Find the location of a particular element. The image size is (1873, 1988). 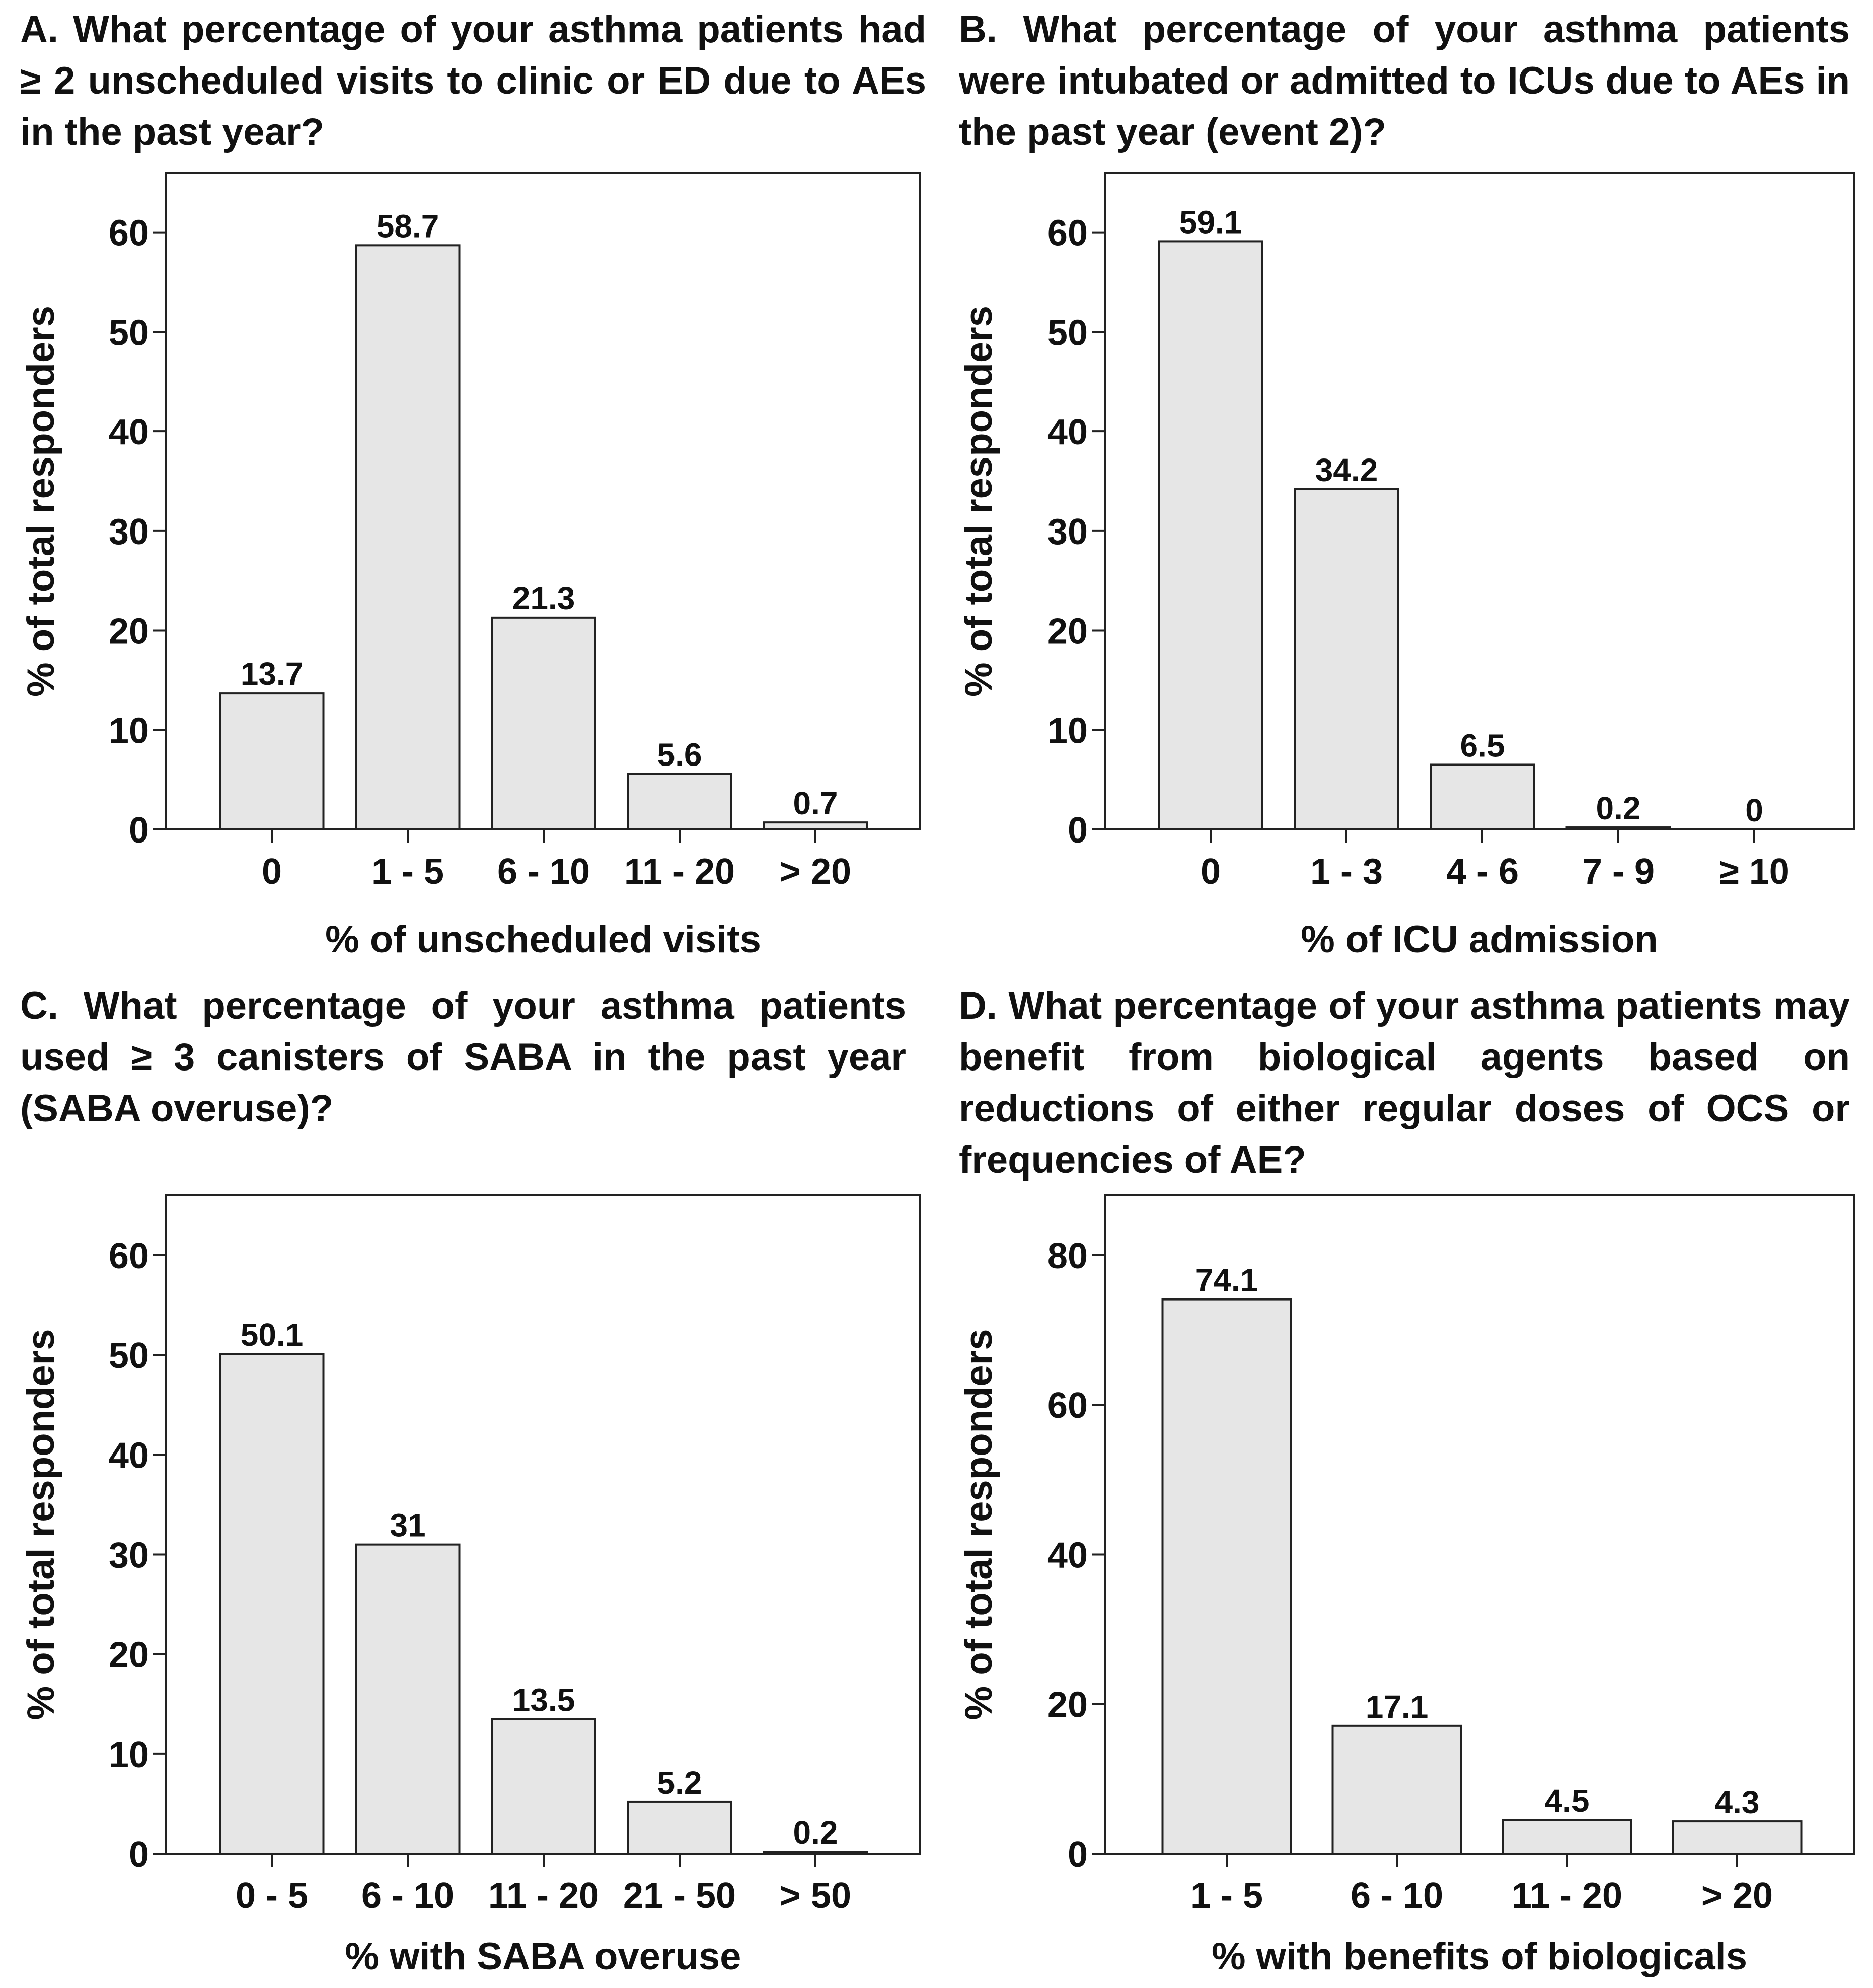

panel-b-category-label: 7 - 9 is located at coordinates (1618, 872).